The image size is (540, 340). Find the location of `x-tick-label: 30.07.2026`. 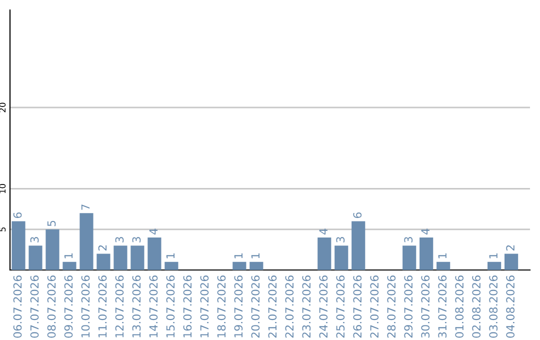

x-tick-label: 30.07.2026 is located at coordinates (425, 307).